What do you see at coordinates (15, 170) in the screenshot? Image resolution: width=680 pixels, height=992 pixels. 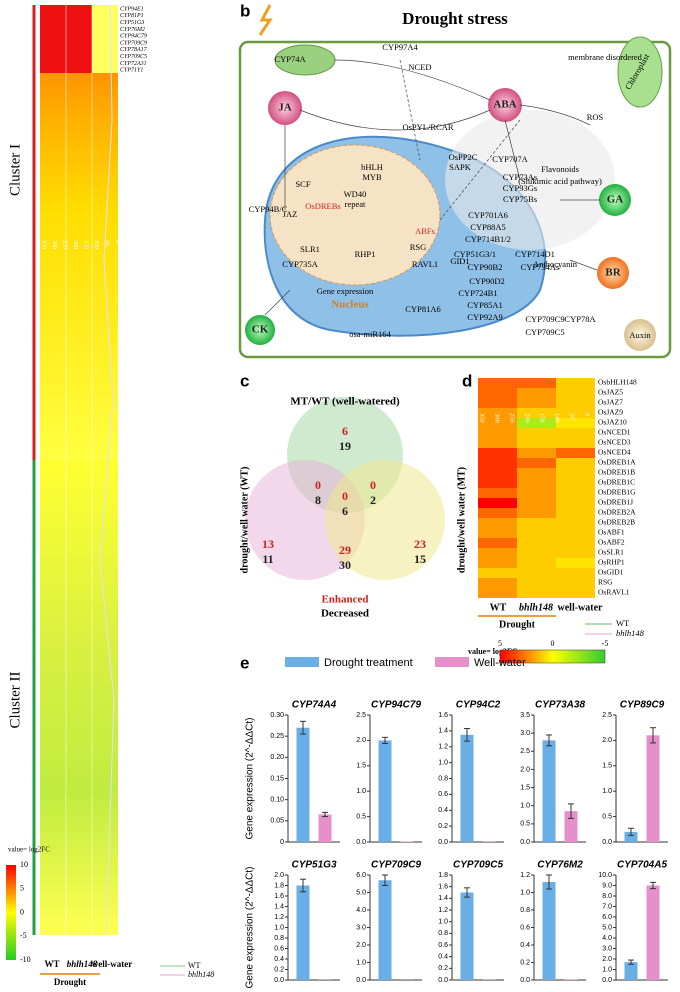 I see `cluster-label: Cluster I` at bounding box center [15, 170].